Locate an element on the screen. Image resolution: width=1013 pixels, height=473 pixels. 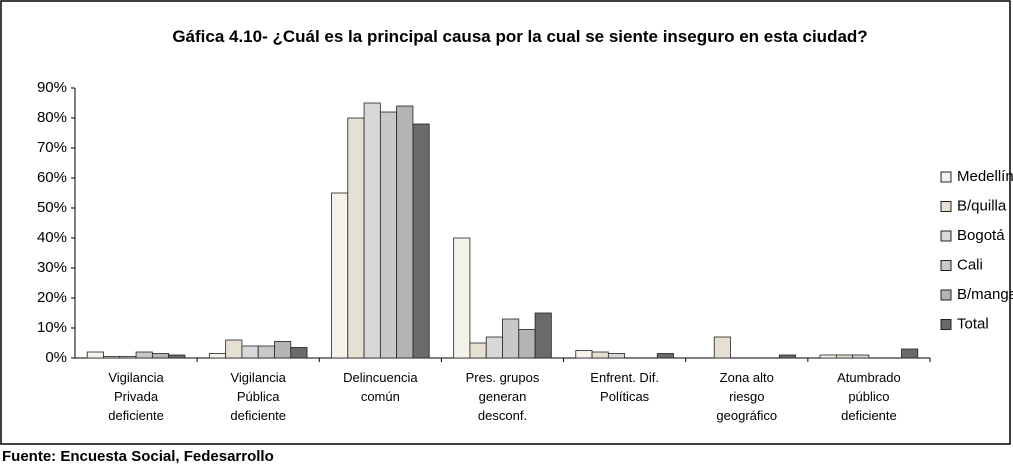
legend-label: Total is located at coordinates (973, 323).